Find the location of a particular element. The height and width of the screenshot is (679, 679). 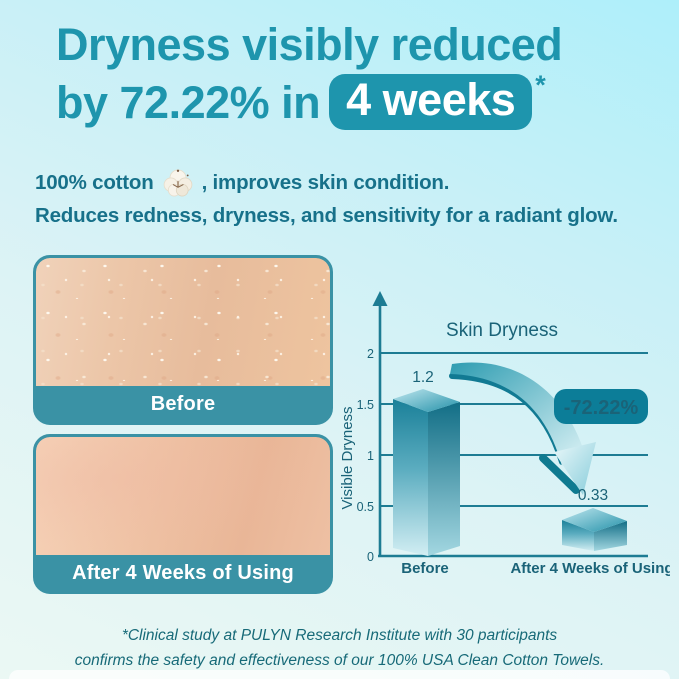

before-bar is located at coordinates (426, 472).